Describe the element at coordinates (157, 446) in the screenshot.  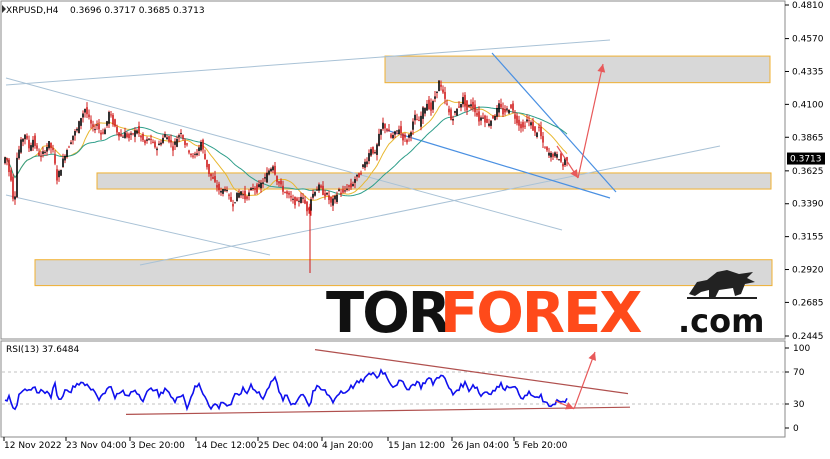
I see `time-tick-label: 3 Dec 20:00` at that location.